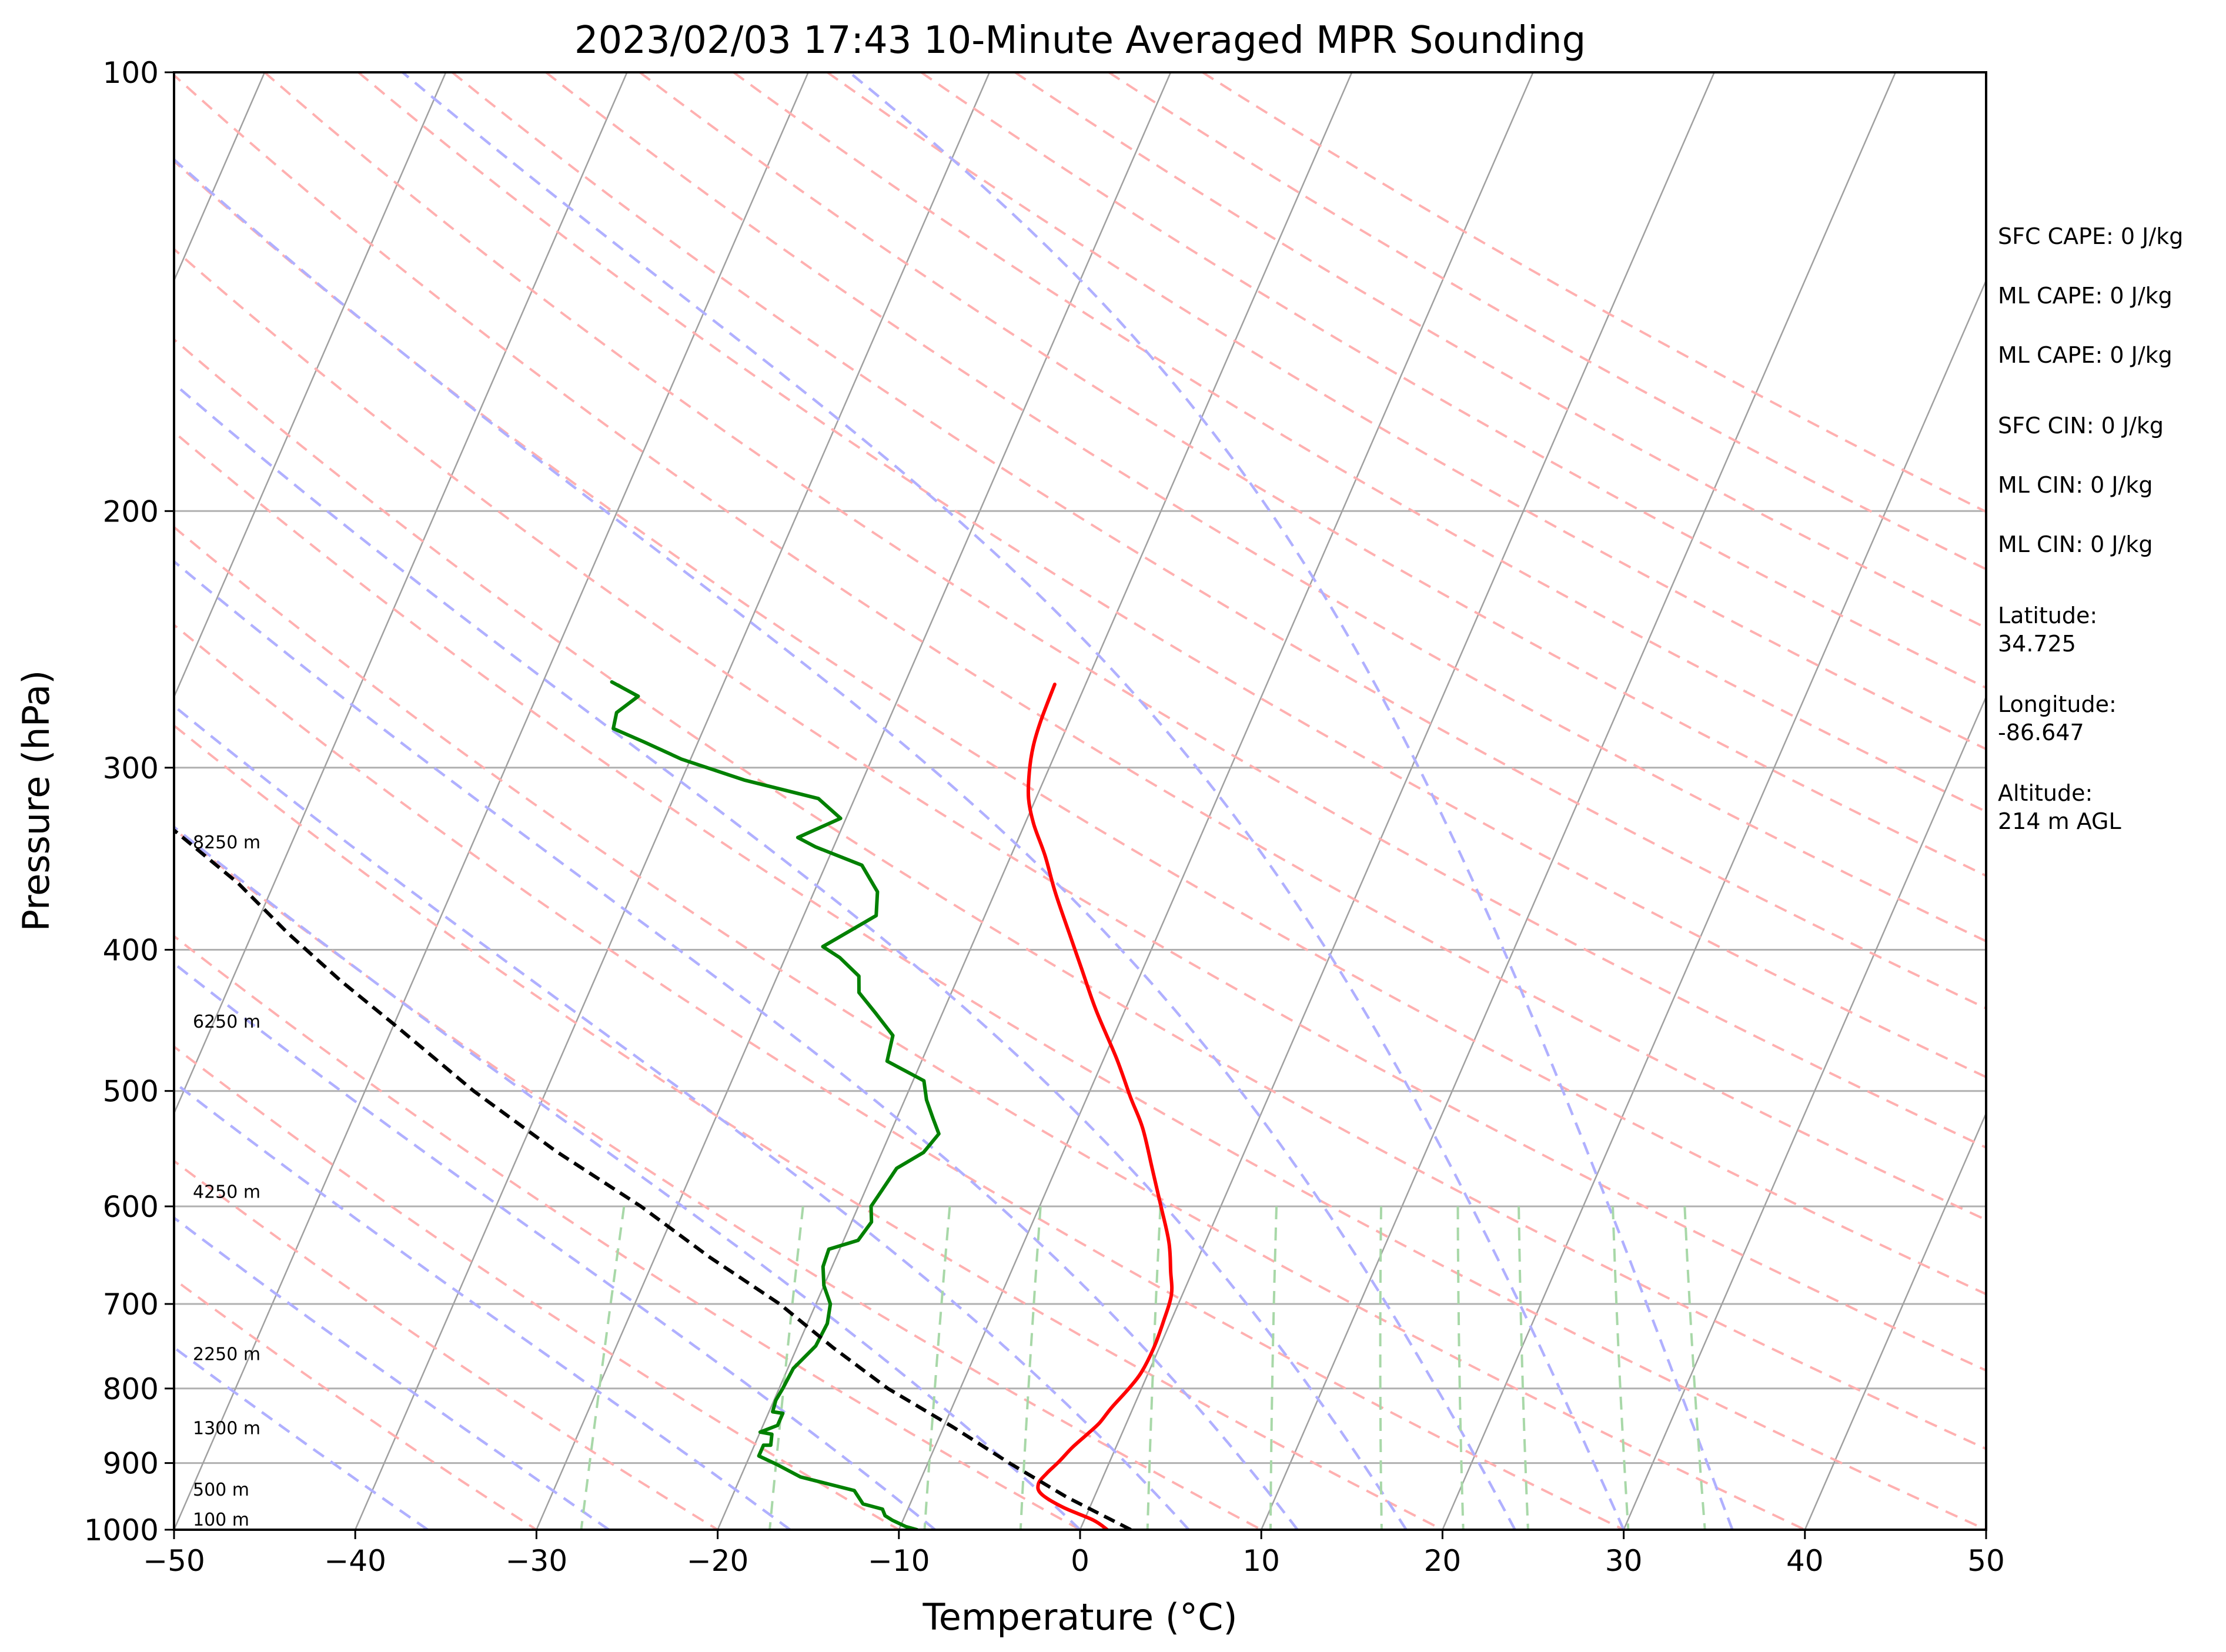 The height and width of the screenshot is (1652, 2226). I want to click on longitude-label: Longitude:, so click(2058, 704).